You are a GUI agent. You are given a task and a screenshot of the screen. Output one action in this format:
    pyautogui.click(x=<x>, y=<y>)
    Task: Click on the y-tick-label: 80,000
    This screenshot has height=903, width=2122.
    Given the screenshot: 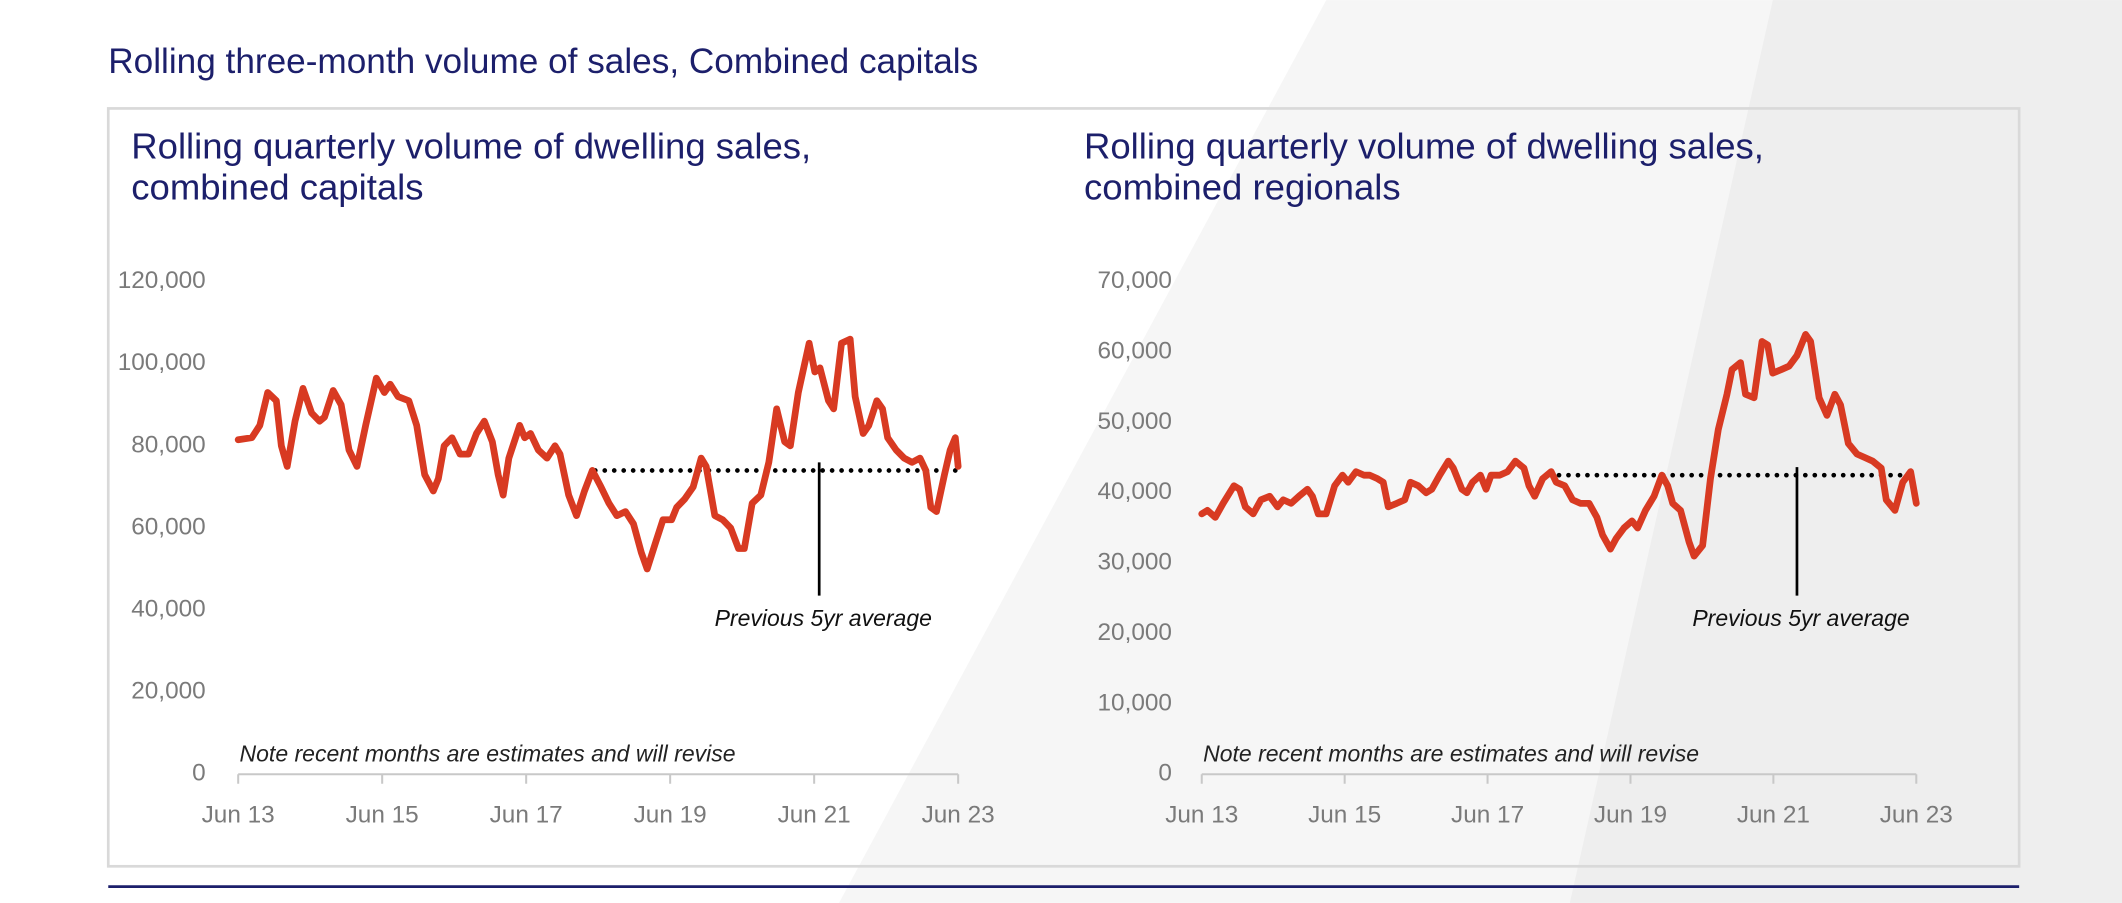 What is the action you would take?
    pyautogui.click(x=168, y=444)
    